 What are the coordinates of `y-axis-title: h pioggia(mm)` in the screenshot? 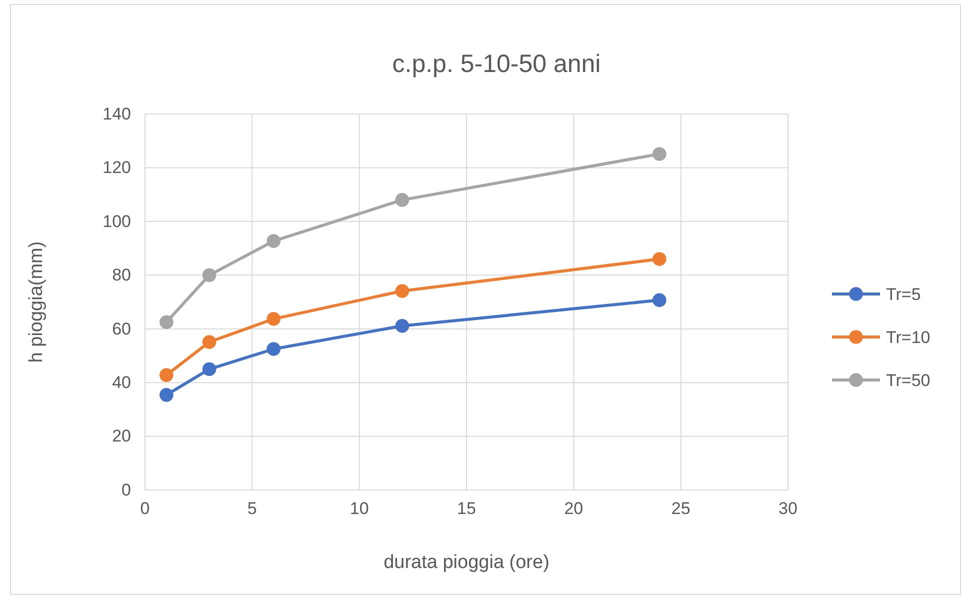 It's located at (36, 302).